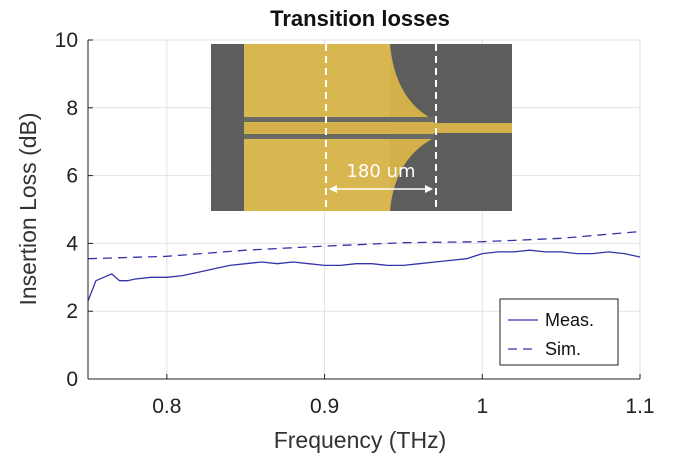  I want to click on x-tick-label: 0.8, so click(166, 406).